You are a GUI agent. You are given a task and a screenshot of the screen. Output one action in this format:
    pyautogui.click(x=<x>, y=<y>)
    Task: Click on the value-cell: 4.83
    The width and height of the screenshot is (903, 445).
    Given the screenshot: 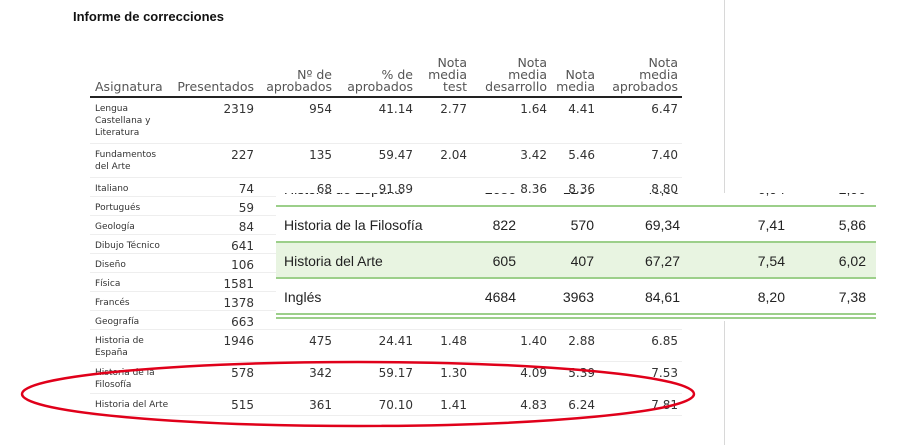 What is the action you would take?
    pyautogui.click(x=511, y=404)
    